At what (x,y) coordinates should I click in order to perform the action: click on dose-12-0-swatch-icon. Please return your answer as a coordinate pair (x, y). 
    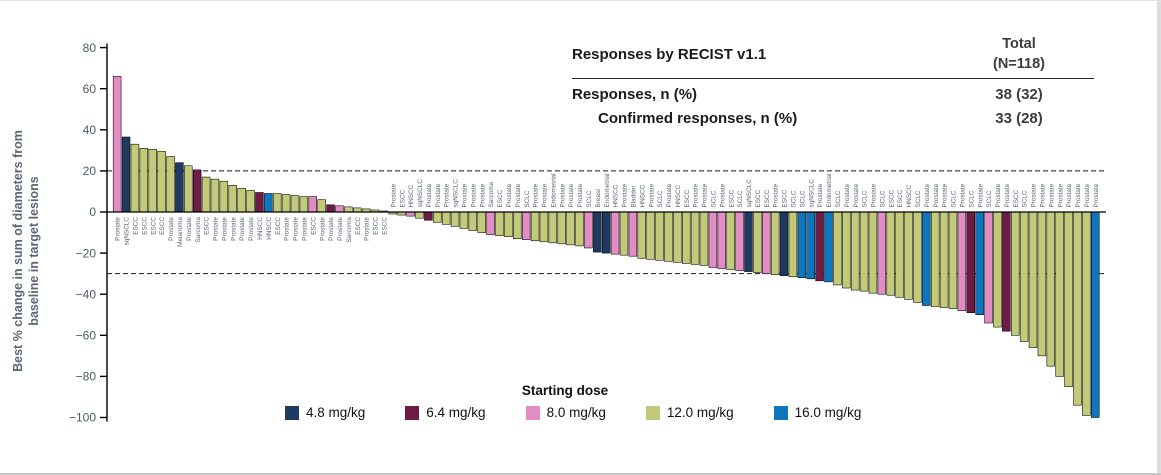
    Looking at the image, I should click on (652, 412).